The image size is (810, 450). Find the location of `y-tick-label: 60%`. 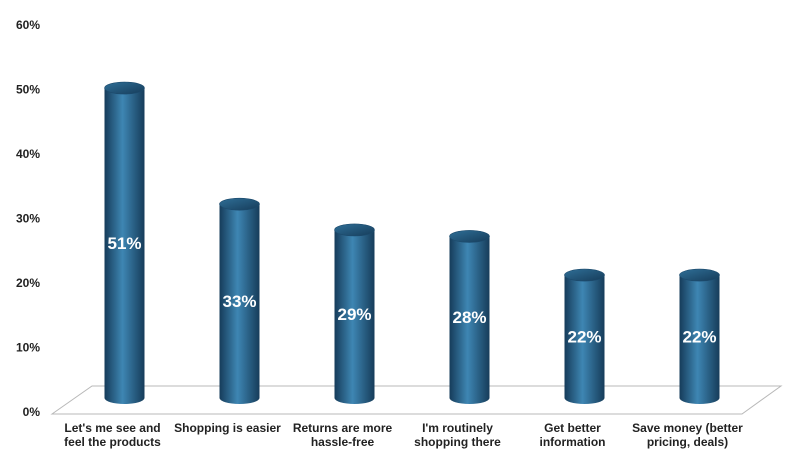

y-tick-label: 60% is located at coordinates (28, 25).